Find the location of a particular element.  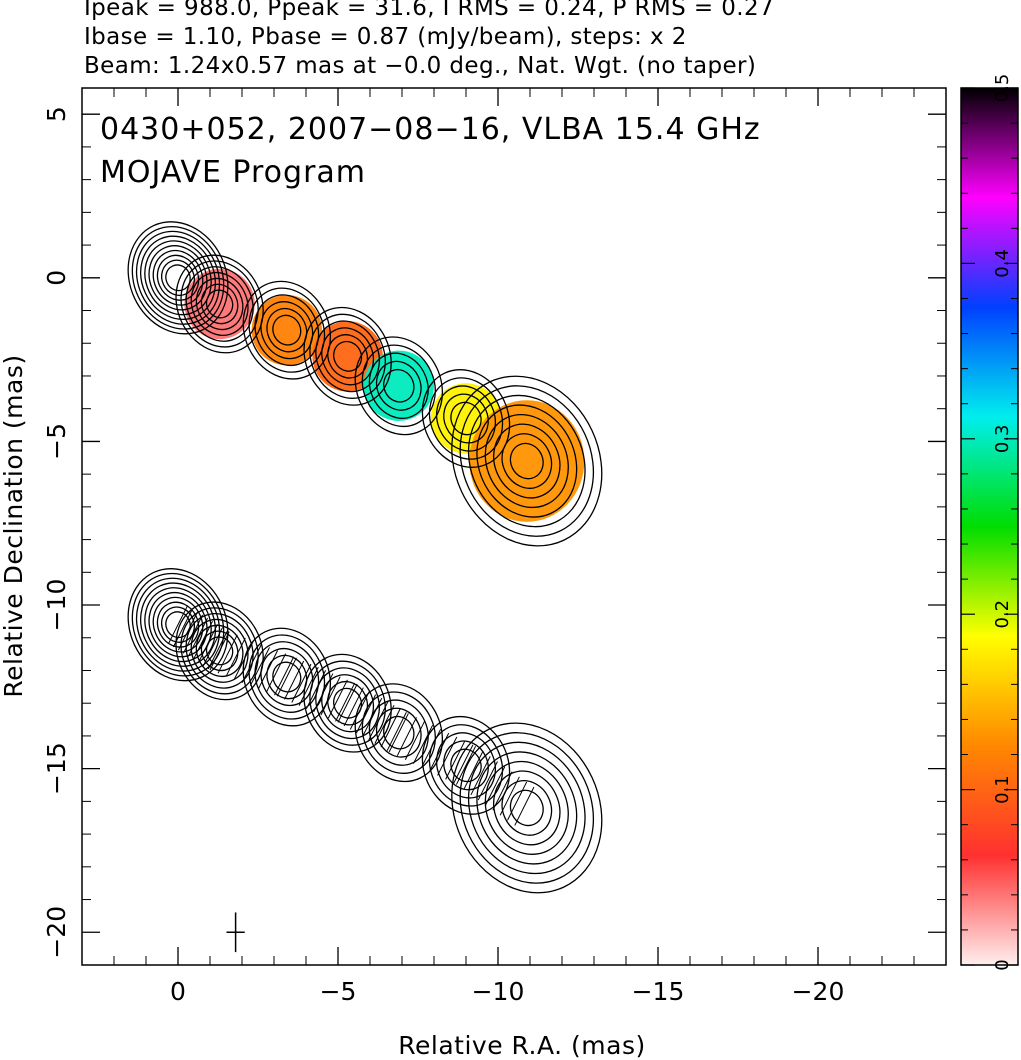

y-tick-label: −5 is located at coordinates (56, 441).